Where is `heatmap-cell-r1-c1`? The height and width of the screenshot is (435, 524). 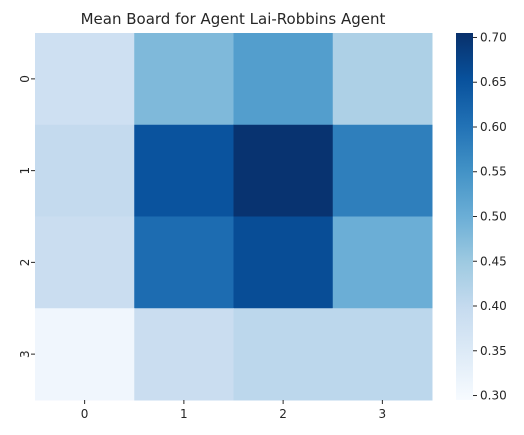 heatmap-cell-r1-c1 is located at coordinates (184, 170).